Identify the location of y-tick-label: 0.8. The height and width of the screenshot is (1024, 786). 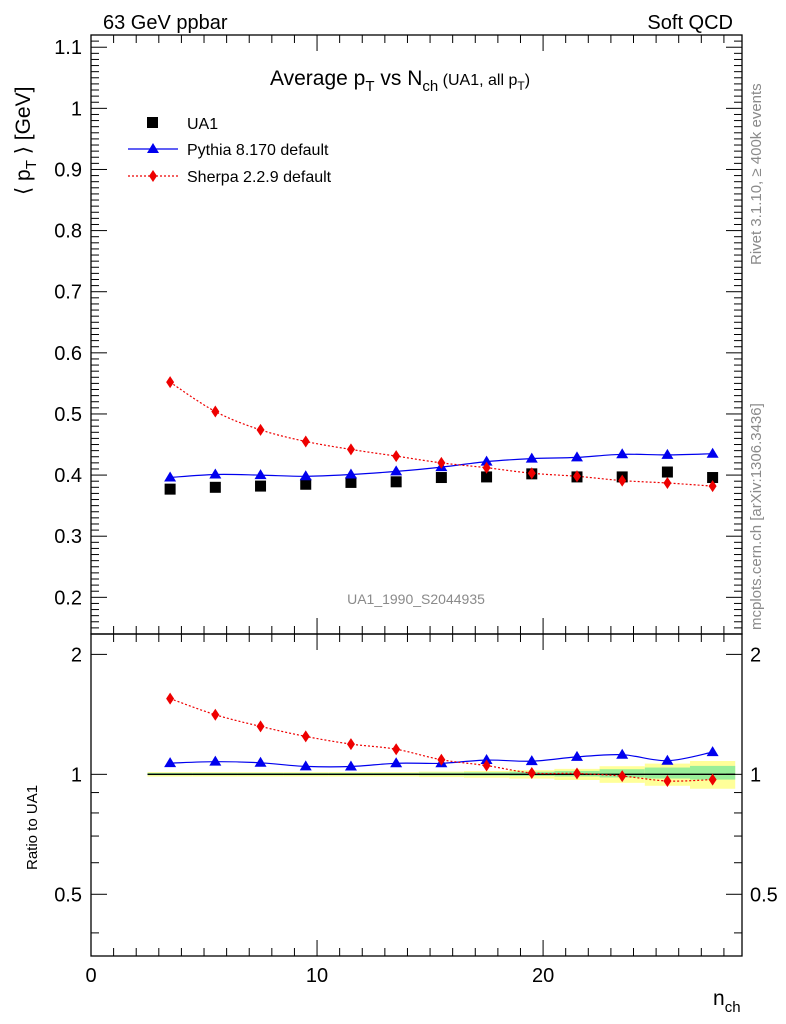
(68, 232).